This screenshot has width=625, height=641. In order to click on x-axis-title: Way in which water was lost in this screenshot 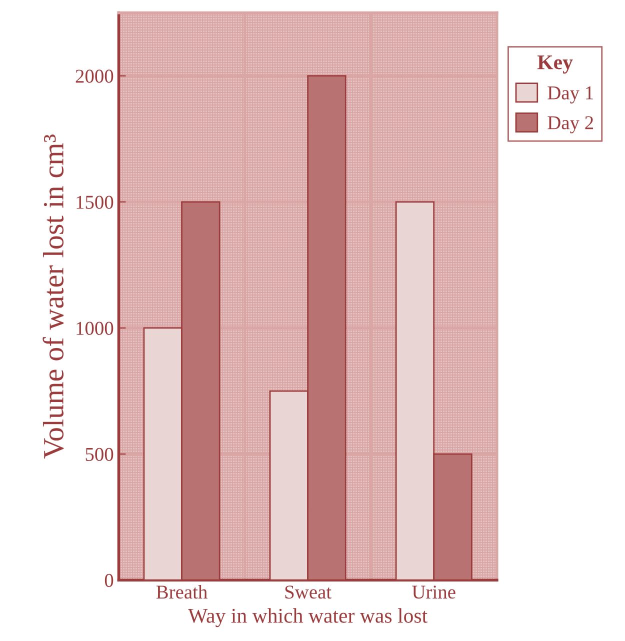, I will do `click(308, 618)`.